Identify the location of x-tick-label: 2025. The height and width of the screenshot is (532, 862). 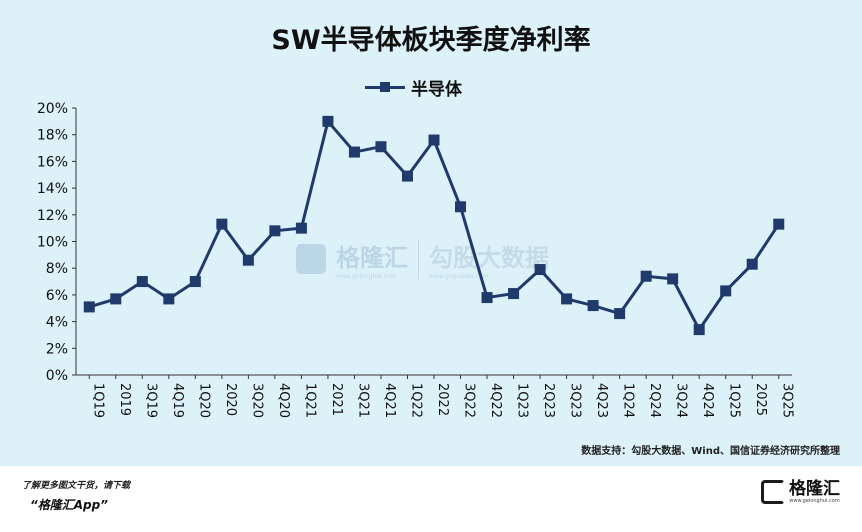
(760, 399).